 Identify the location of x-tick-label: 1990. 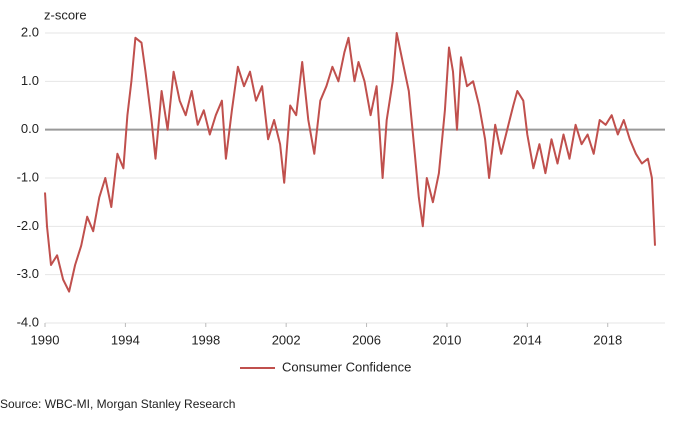
(45, 339).